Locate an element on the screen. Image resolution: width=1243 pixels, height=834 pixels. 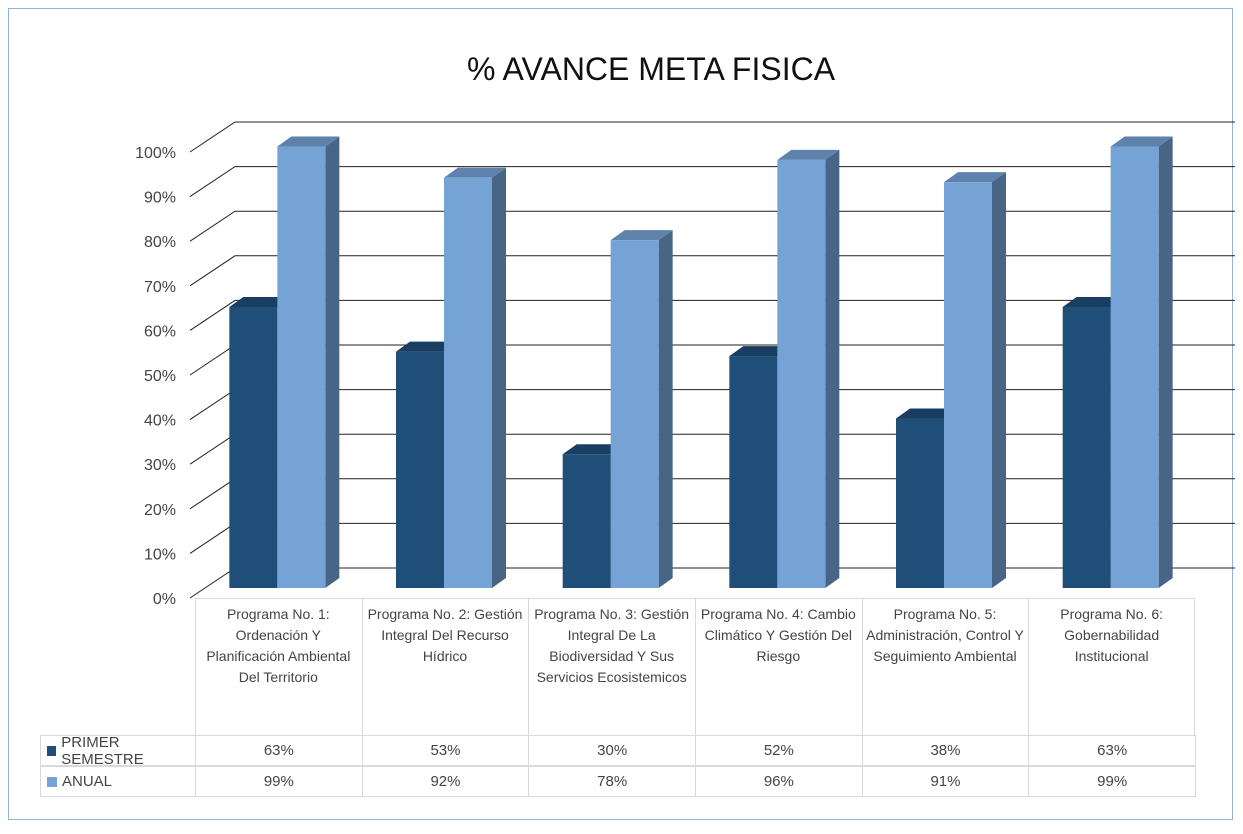
y-tick-label: 30% is located at coordinates (160, 465).